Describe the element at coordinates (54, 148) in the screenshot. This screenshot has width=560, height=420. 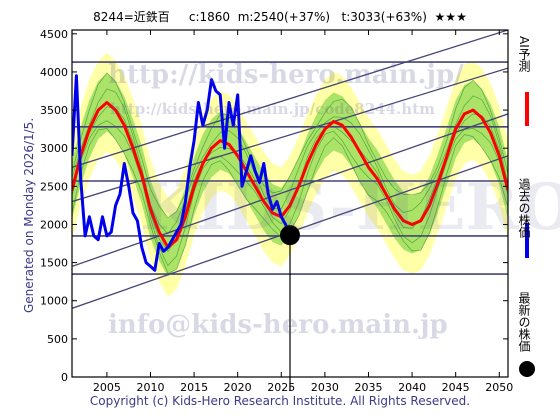
I see `y-tick-label: 3000` at that location.